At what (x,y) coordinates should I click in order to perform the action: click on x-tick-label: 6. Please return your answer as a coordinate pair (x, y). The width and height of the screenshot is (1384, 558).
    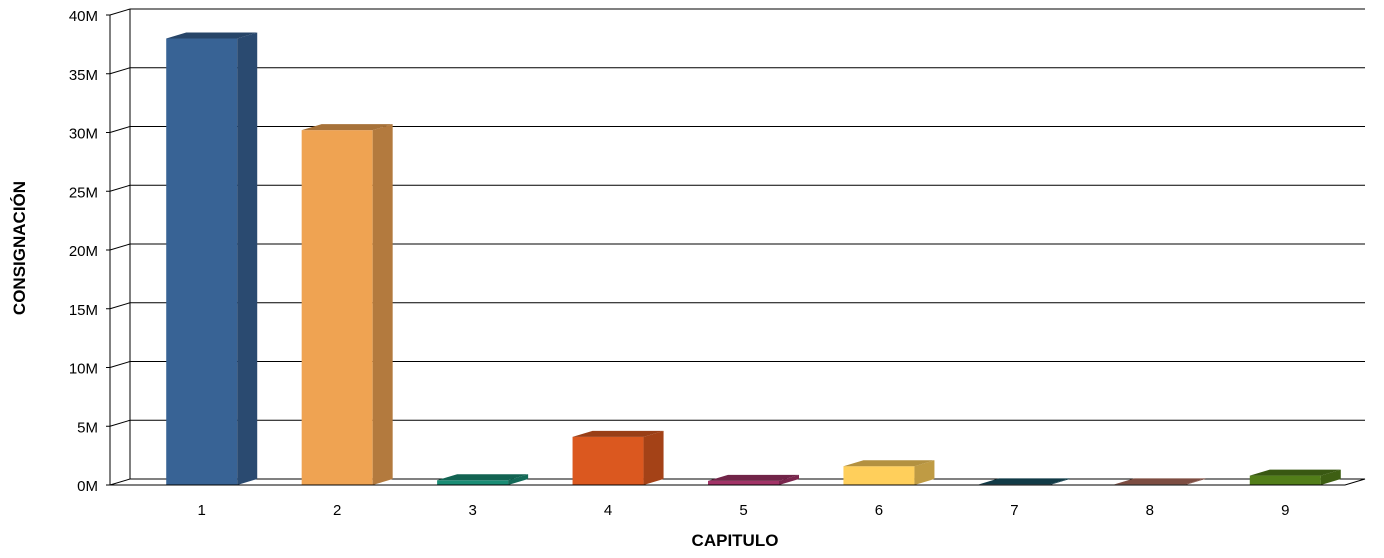
    Looking at the image, I should click on (879, 510).